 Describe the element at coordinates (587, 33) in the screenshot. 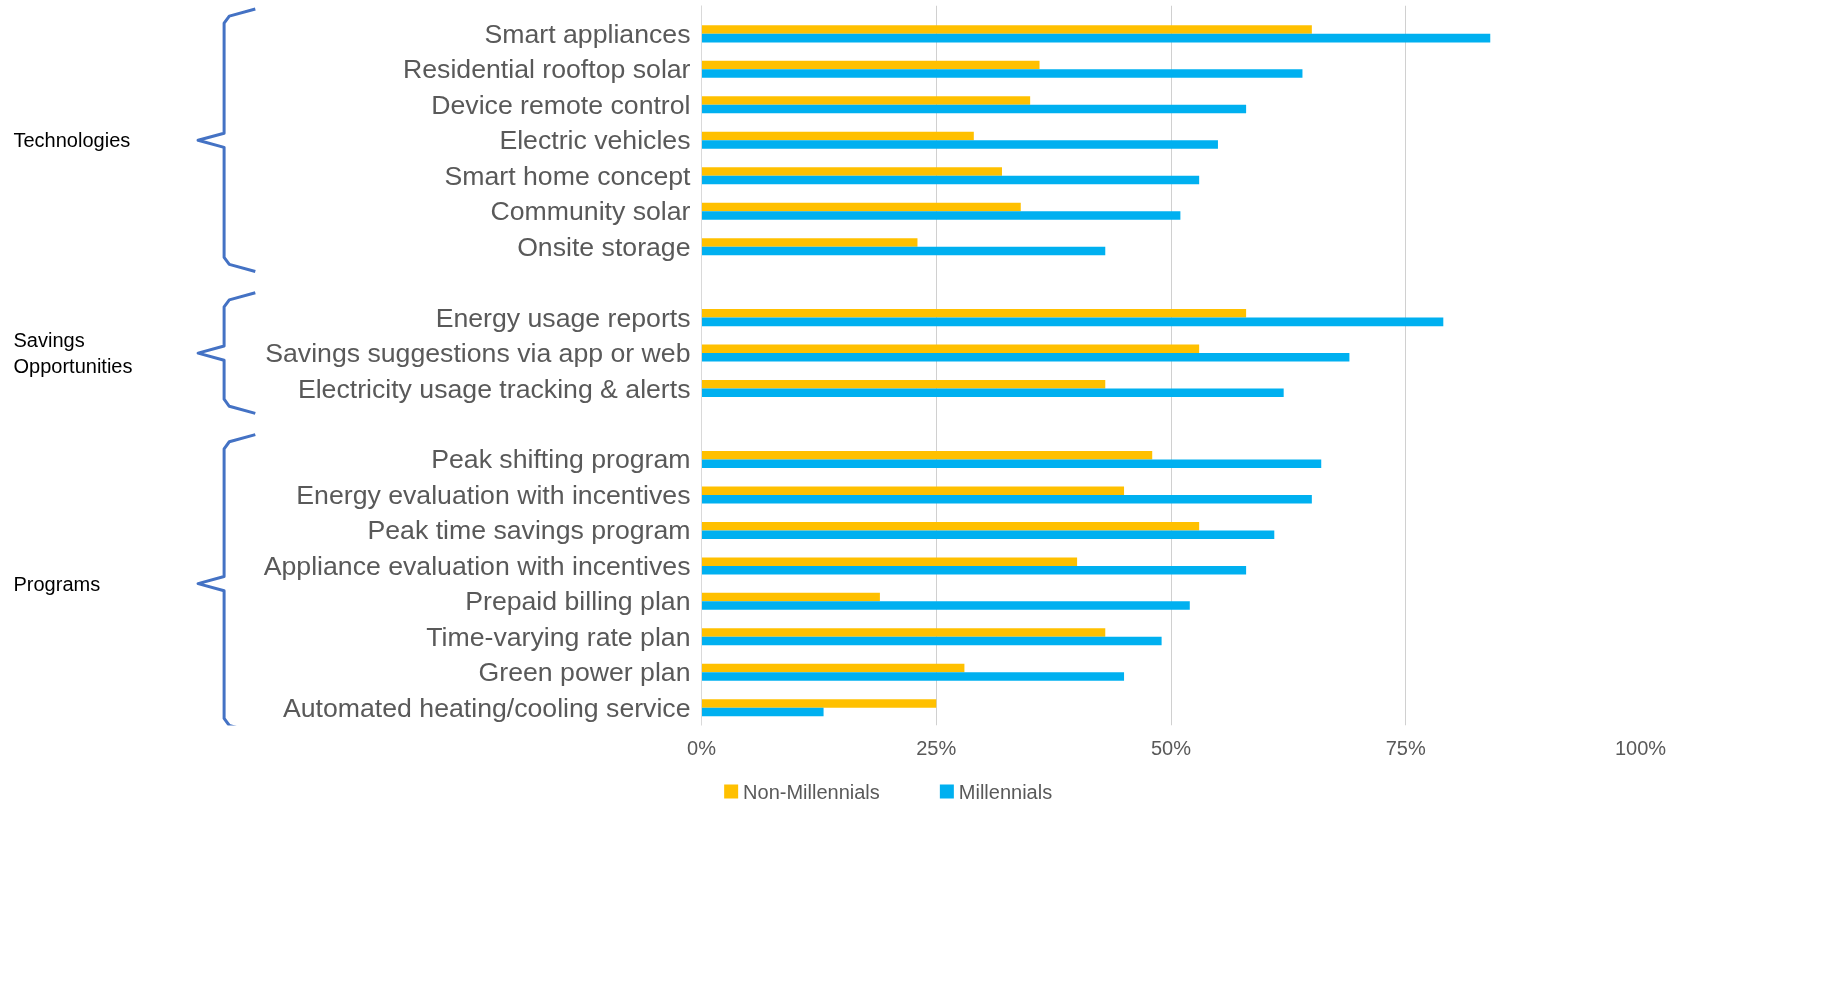

I see `y-tick-label: Smart appliances` at that location.